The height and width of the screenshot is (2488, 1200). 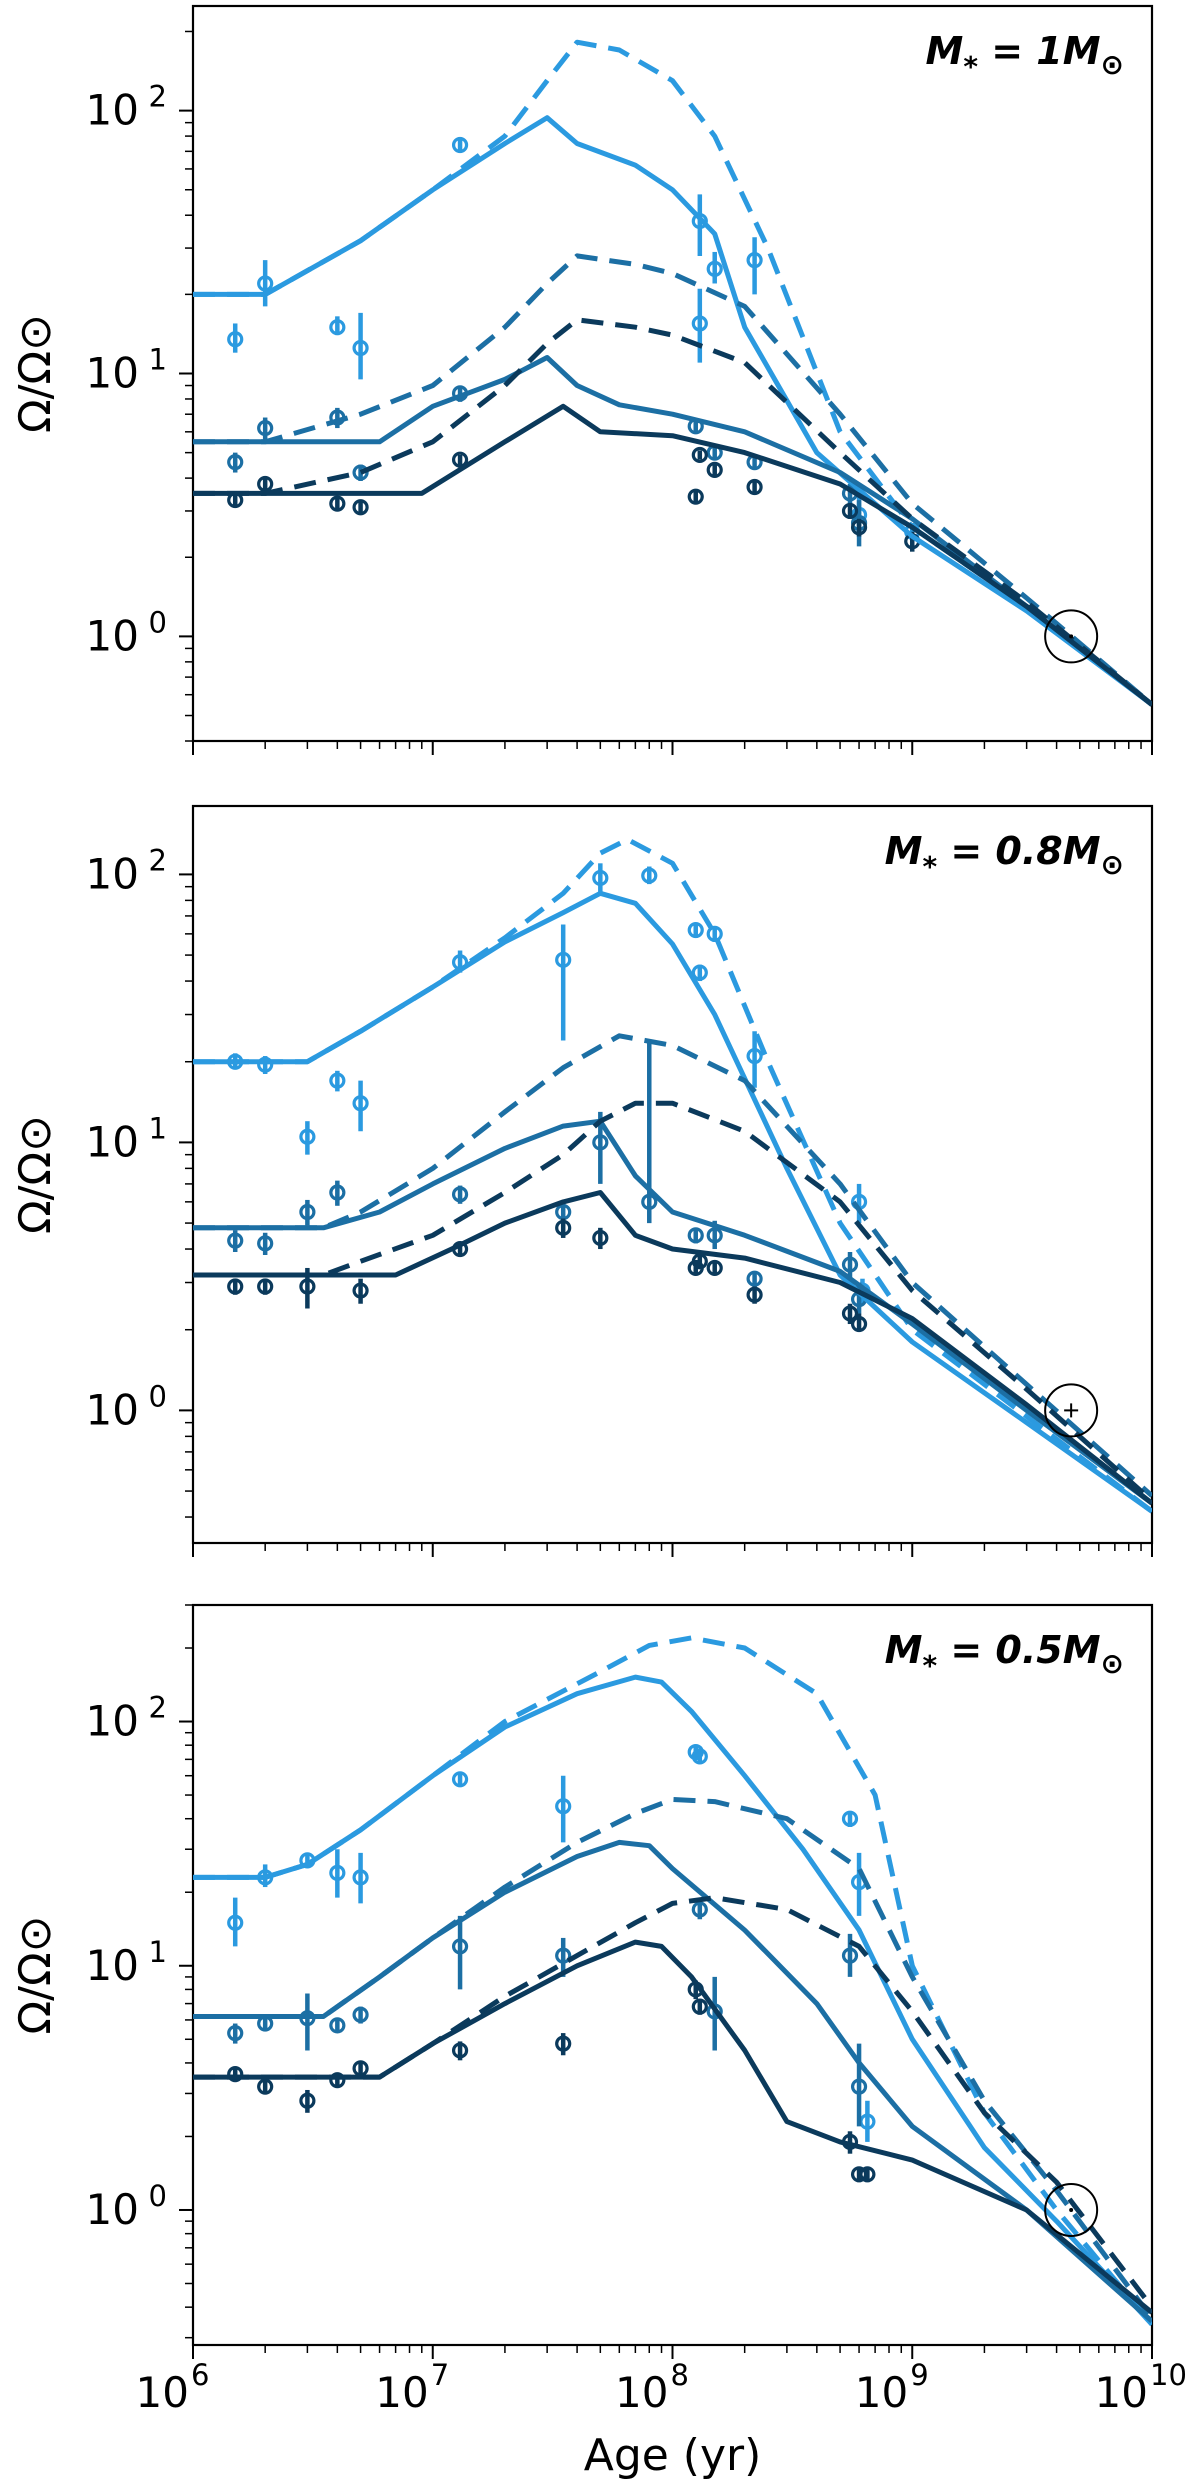 What do you see at coordinates (1004, 856) in the screenshot?
I see `panel-title: M* = 0.8M⊙` at bounding box center [1004, 856].